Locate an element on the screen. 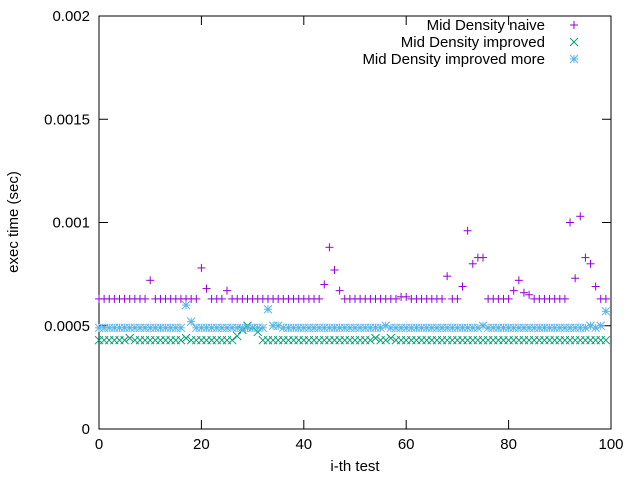 This screenshot has height=480, width=640. y-axis-title: exec time (sec) is located at coordinates (13, 222).